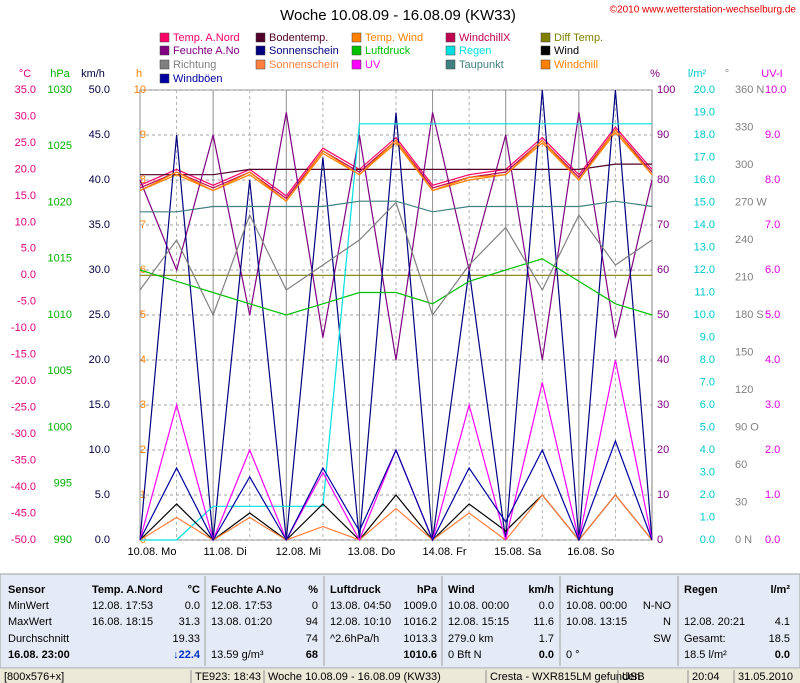 Image resolution: width=800 pixels, height=683 pixels. What do you see at coordinates (398, 15) in the screenshot?
I see `chart-title: Woche 10.08.09 - 16.08.09 (KW33)` at bounding box center [398, 15].